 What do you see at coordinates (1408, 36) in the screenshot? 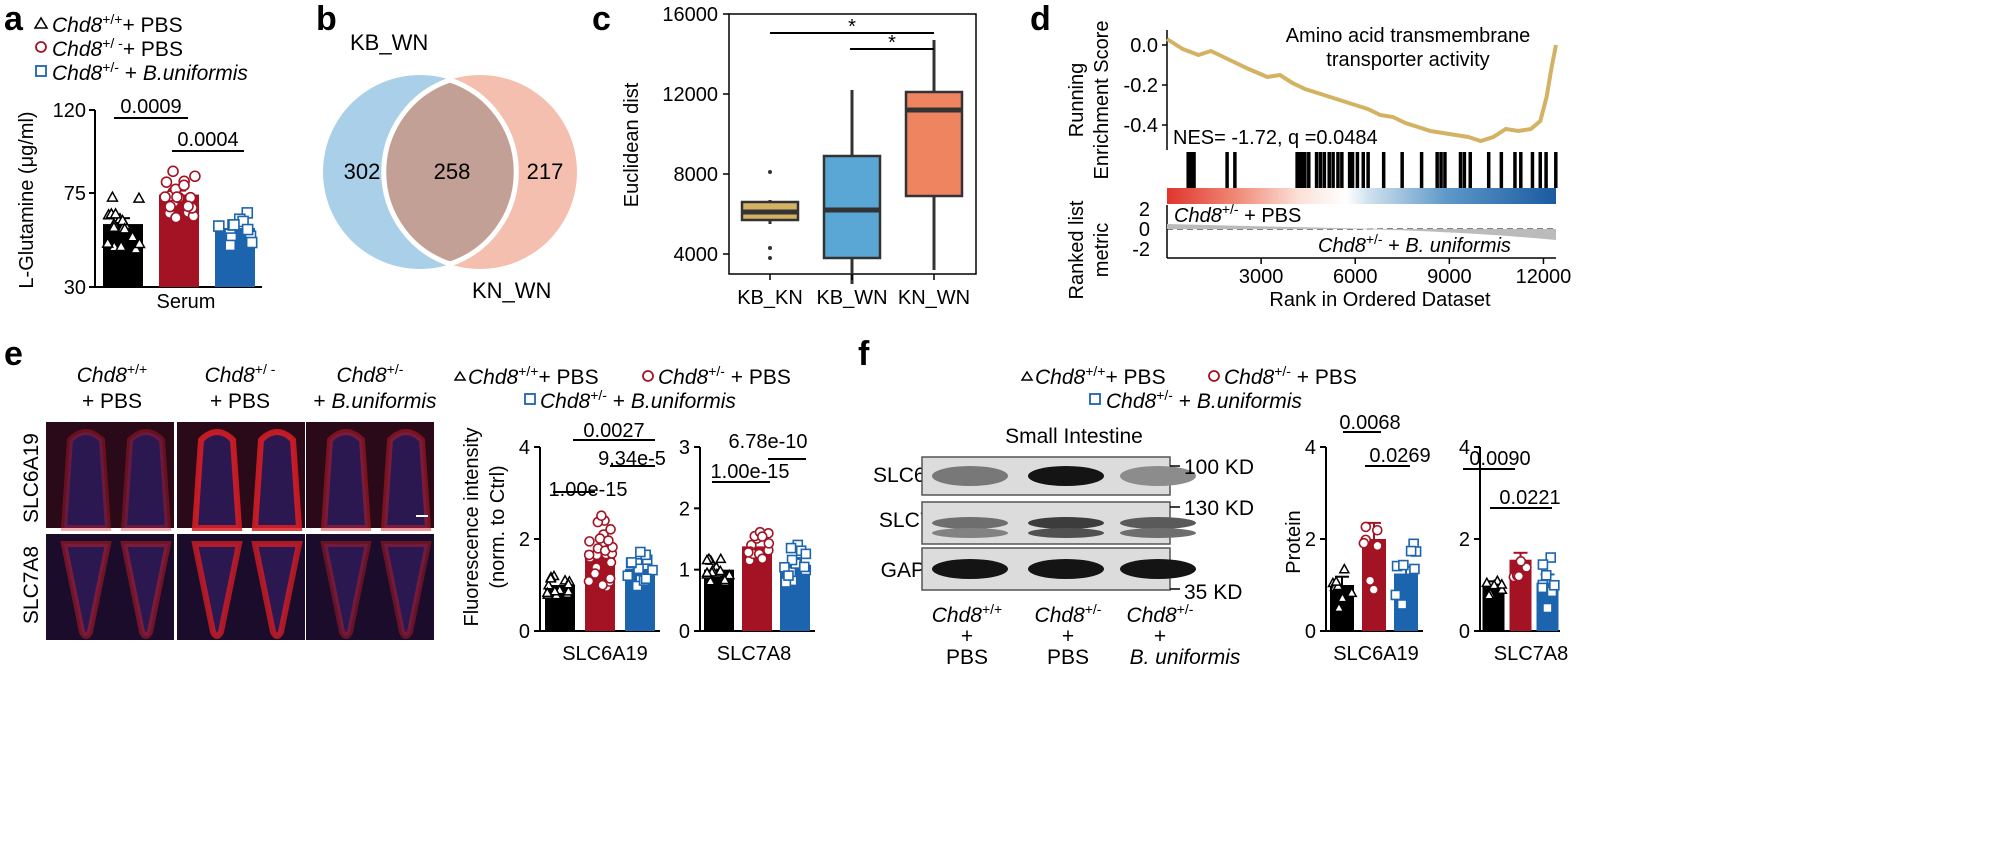
I see `d-title-1: Amino acid transmembrane` at bounding box center [1408, 36].